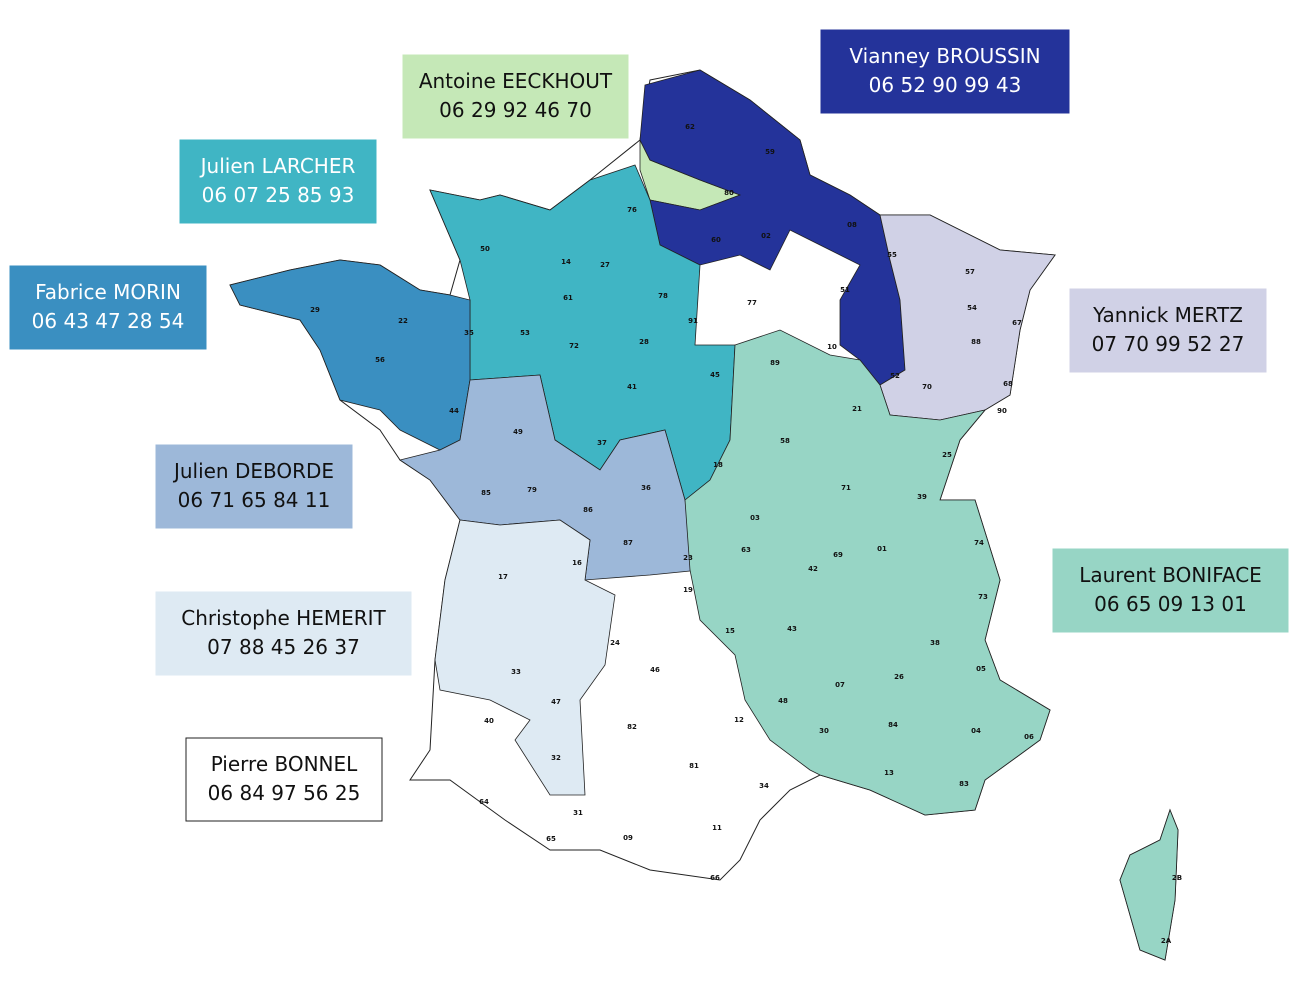  Describe the element at coordinates (1167, 315) in the screenshot. I see `contact-name: Yannick MERTZ` at that location.